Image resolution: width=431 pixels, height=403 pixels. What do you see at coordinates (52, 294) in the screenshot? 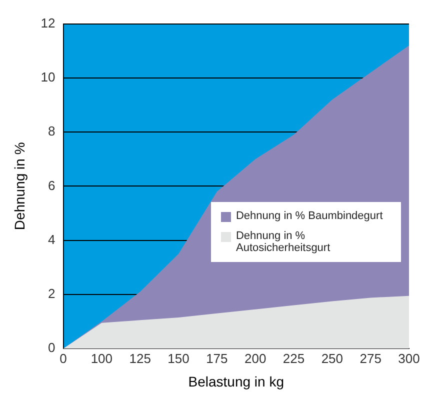
I see `y-tick-label: 2` at bounding box center [52, 294].